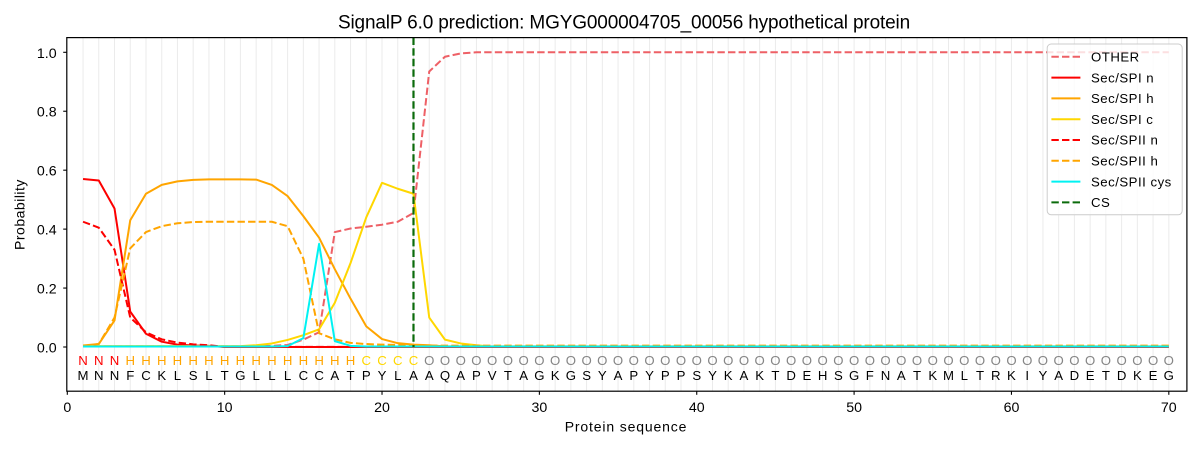 This screenshot has width=1200, height=455. Describe the element at coordinates (47, 172) in the screenshot. I see `svg-text: 0.6` at that location.